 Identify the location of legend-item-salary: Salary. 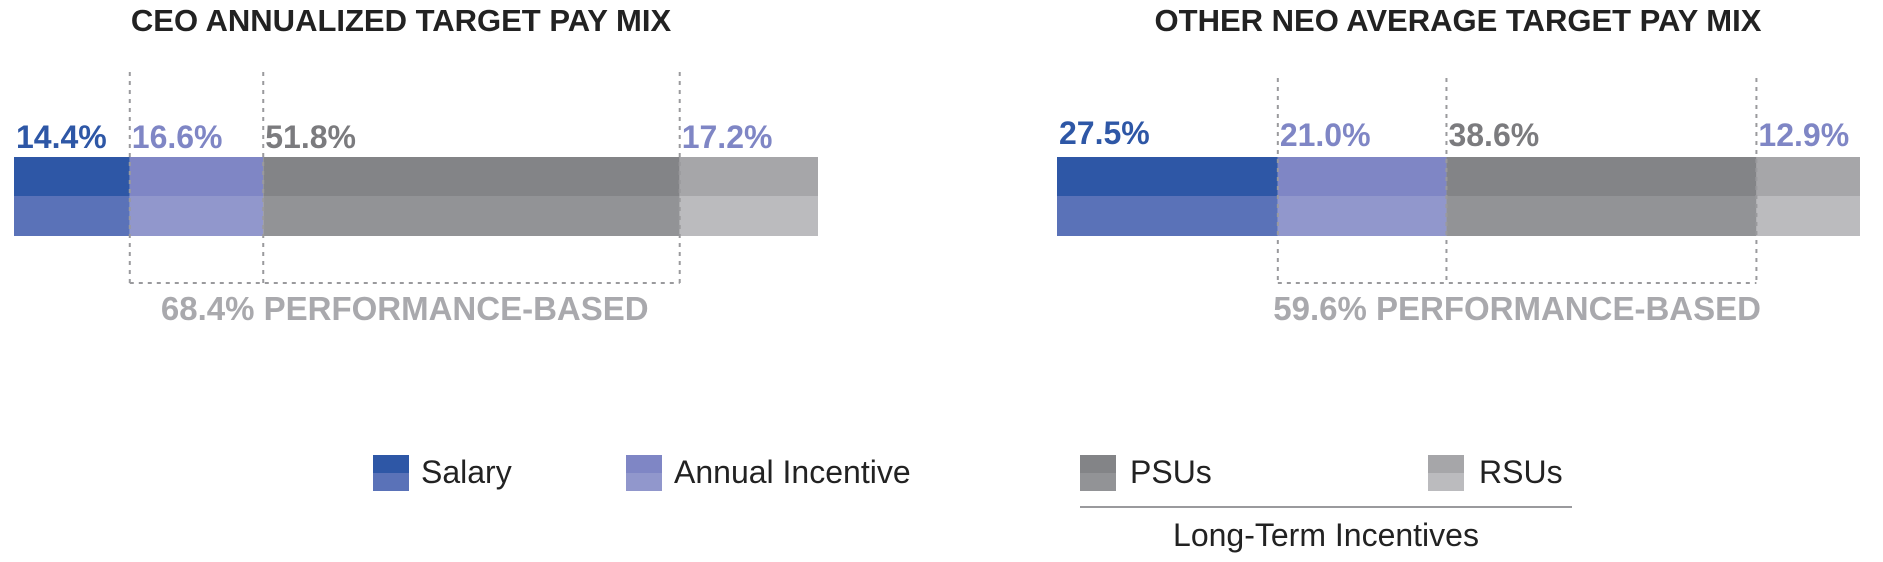
(442, 472).